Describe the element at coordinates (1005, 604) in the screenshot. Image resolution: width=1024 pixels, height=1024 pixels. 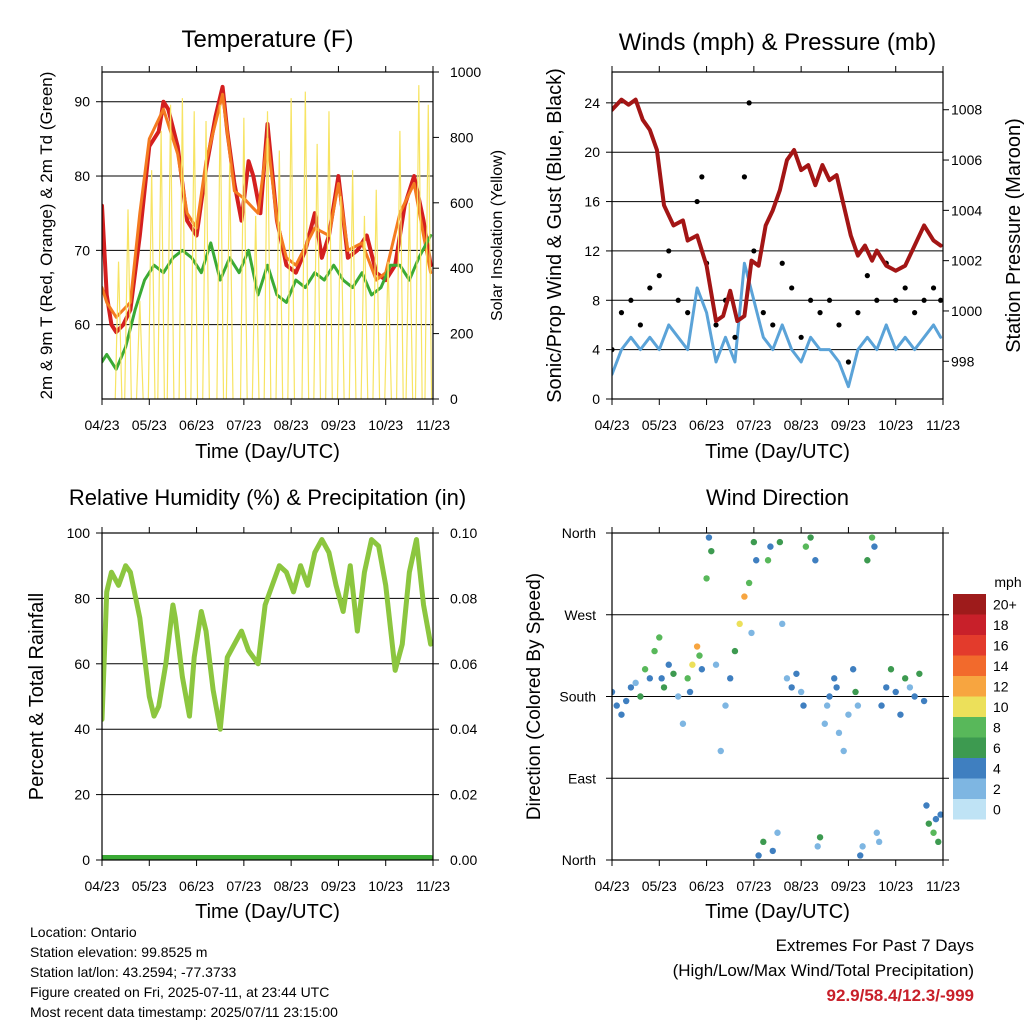
I see `colorbar-label: 20+` at that location.